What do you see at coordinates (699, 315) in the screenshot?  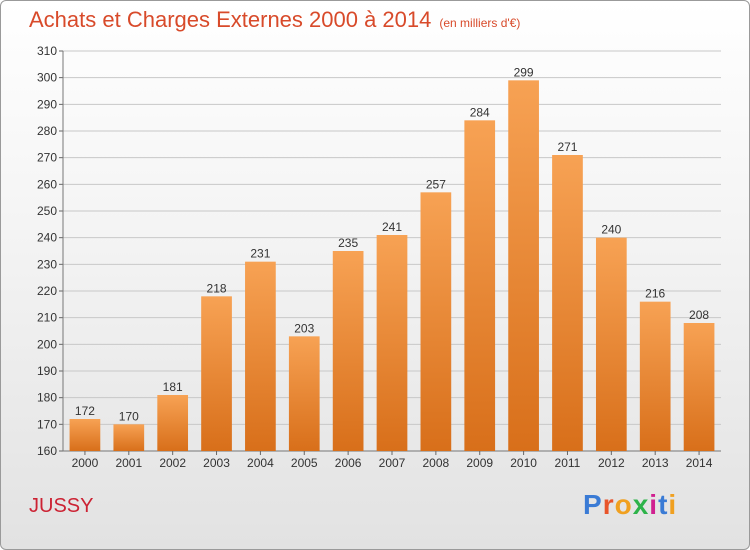 I see `data-label: 208` at bounding box center [699, 315].